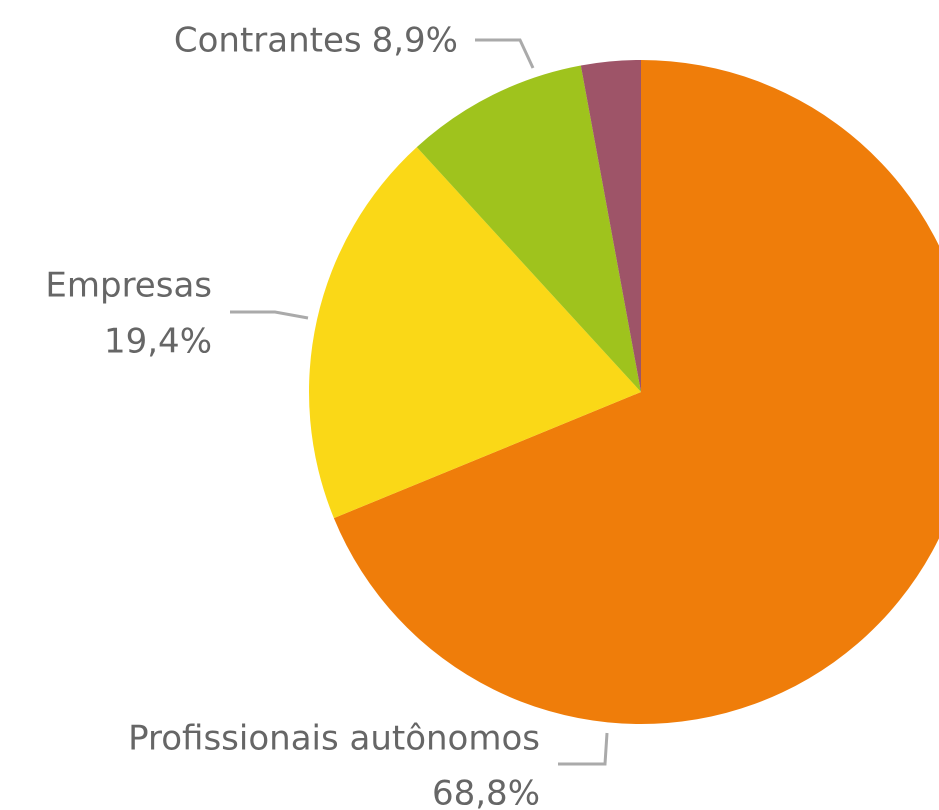 The width and height of the screenshot is (939, 810). I want to click on category-label: Profissionais autônomos, so click(334, 739).